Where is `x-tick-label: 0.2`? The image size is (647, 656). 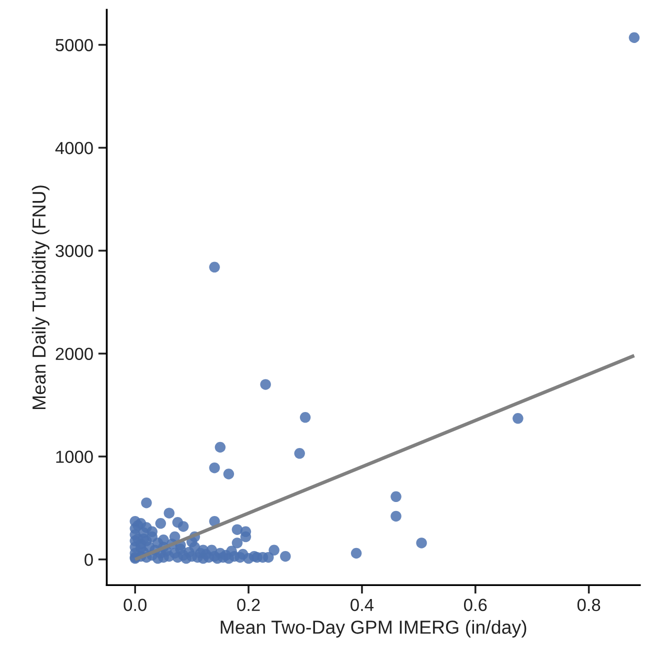
x-tick-label: 0.2 is located at coordinates (248, 605).